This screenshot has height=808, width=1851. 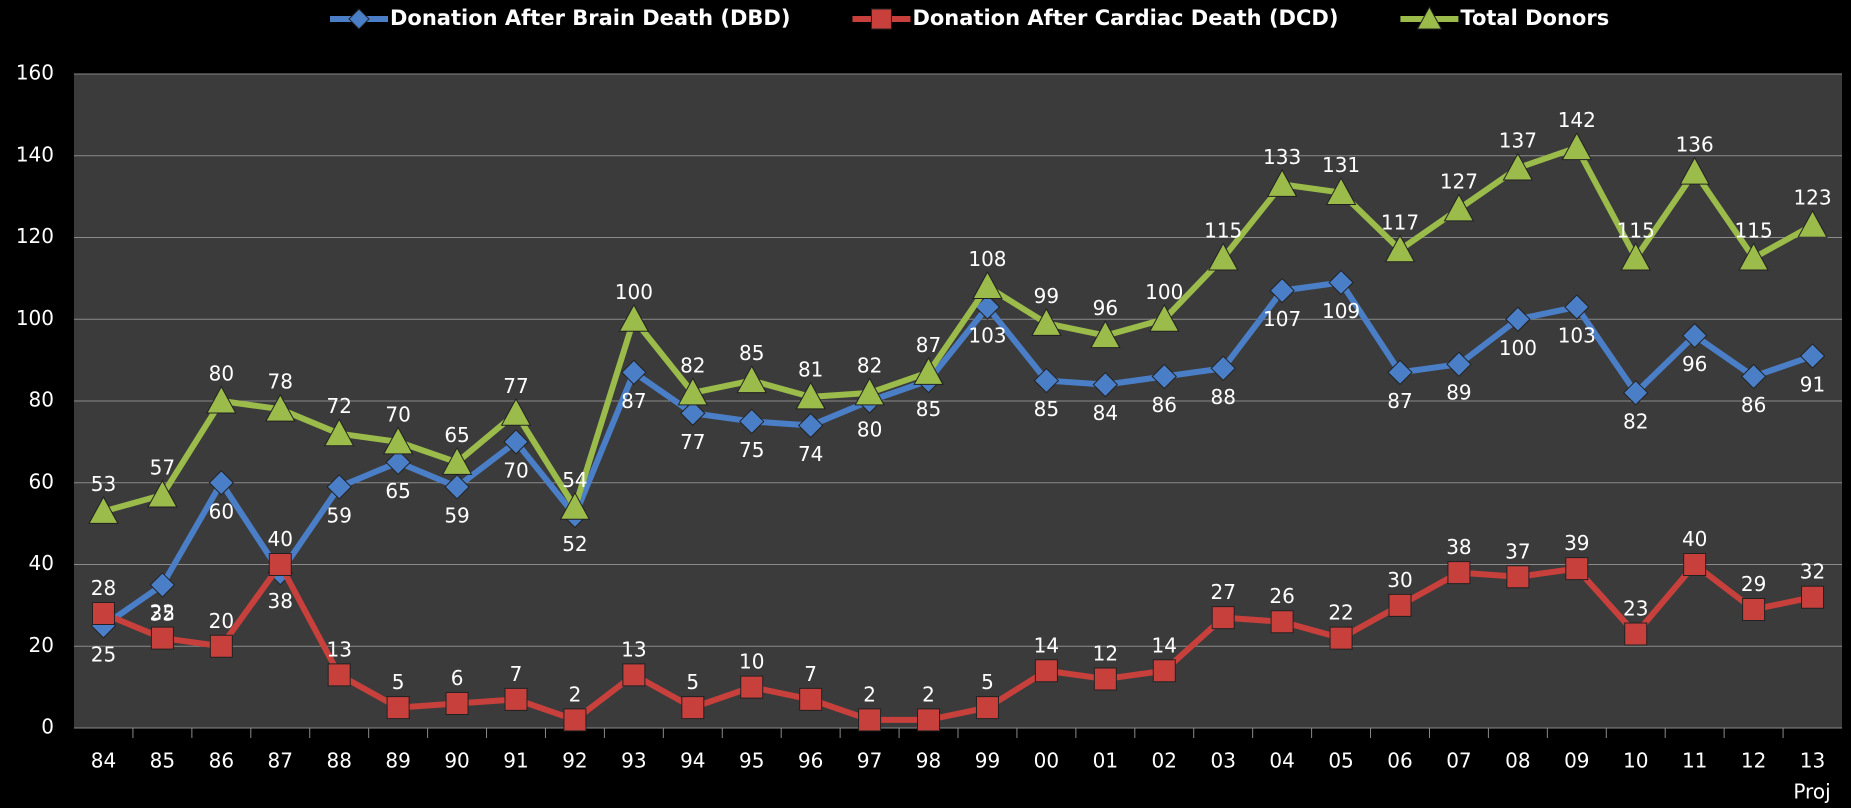 What do you see at coordinates (751, 761) in the screenshot?
I see `x-tick-label: 95` at bounding box center [751, 761].